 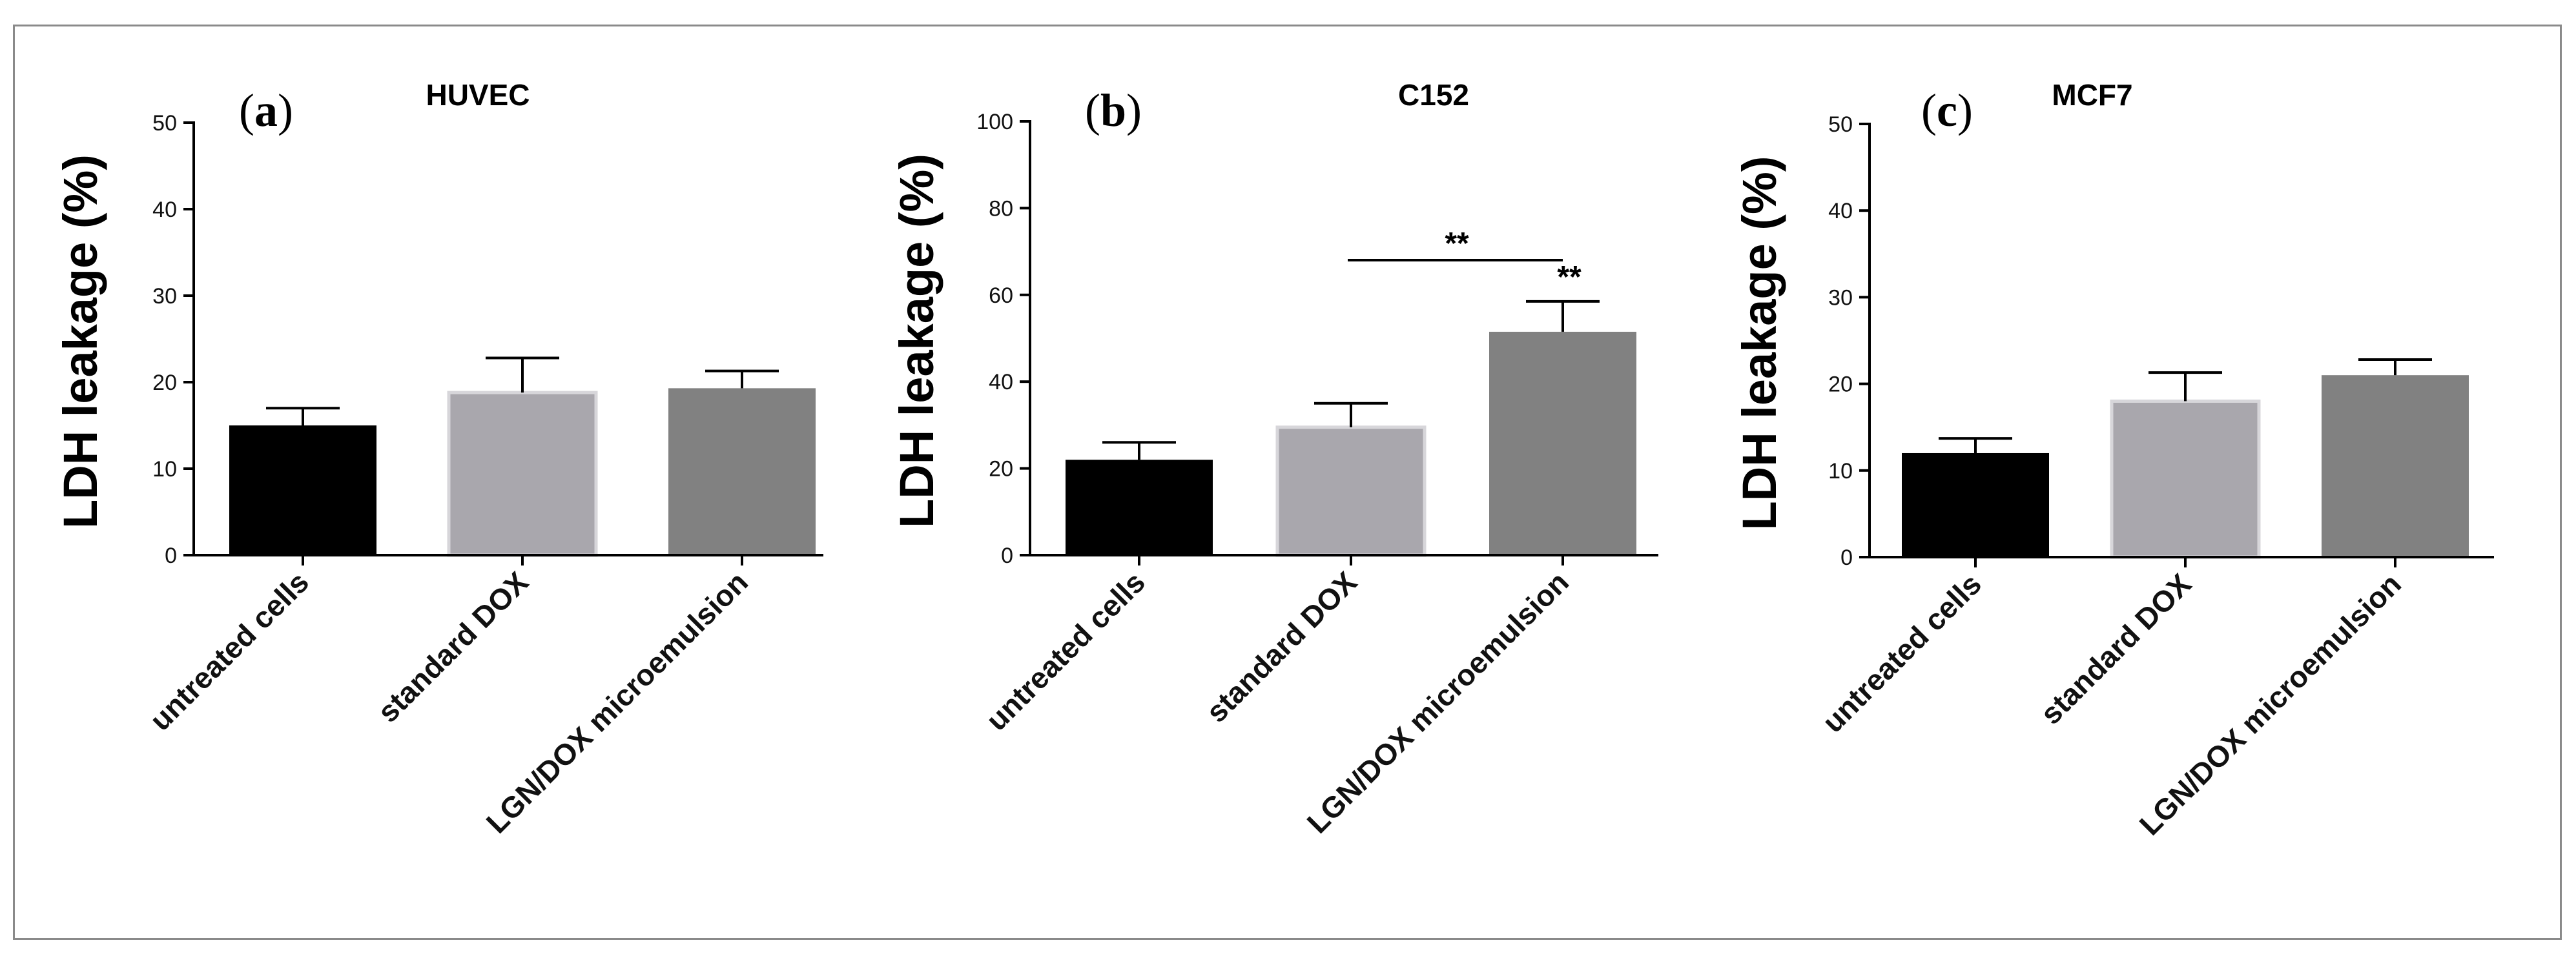 I want to click on y-tick-label: 80, so click(x=1001, y=208).